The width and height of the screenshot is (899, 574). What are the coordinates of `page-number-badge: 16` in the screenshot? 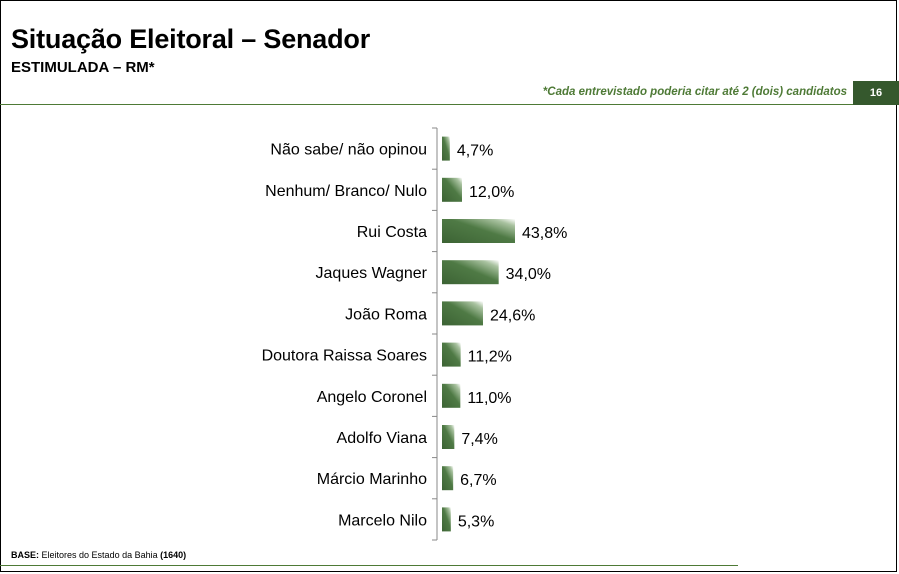 It's located at (876, 93).